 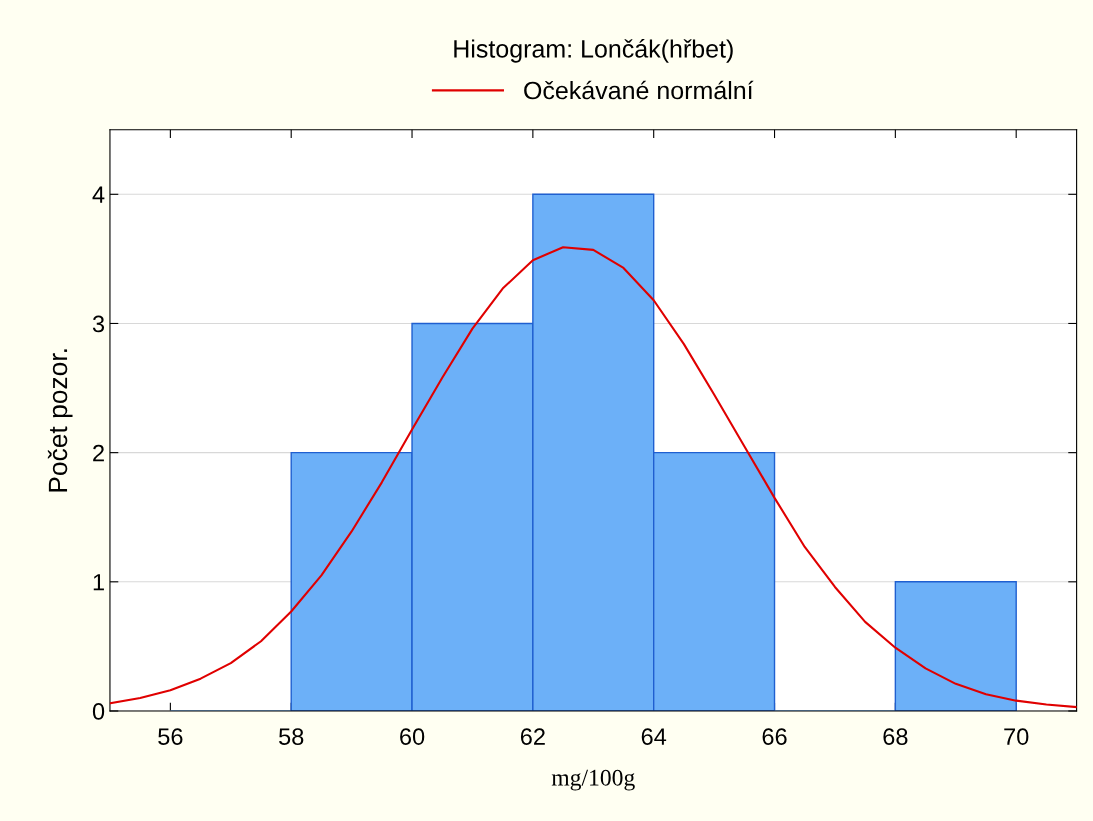 I want to click on x-tick-label: 64, so click(x=654, y=736).